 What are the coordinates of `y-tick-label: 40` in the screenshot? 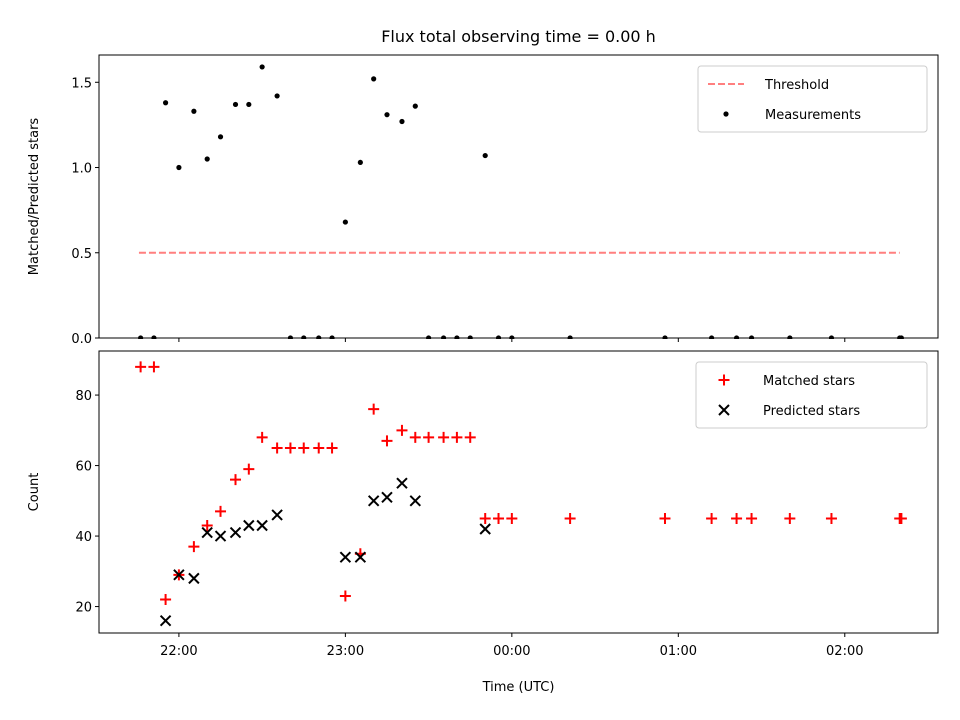 It's located at (83, 537).